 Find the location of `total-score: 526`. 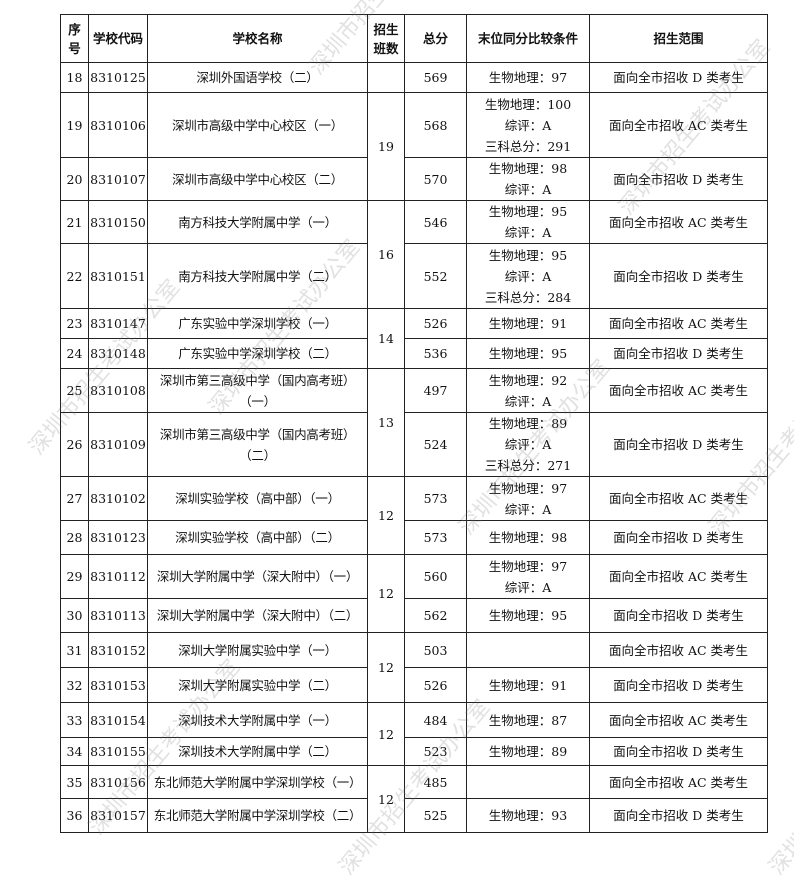

total-score: 526 is located at coordinates (435, 323).